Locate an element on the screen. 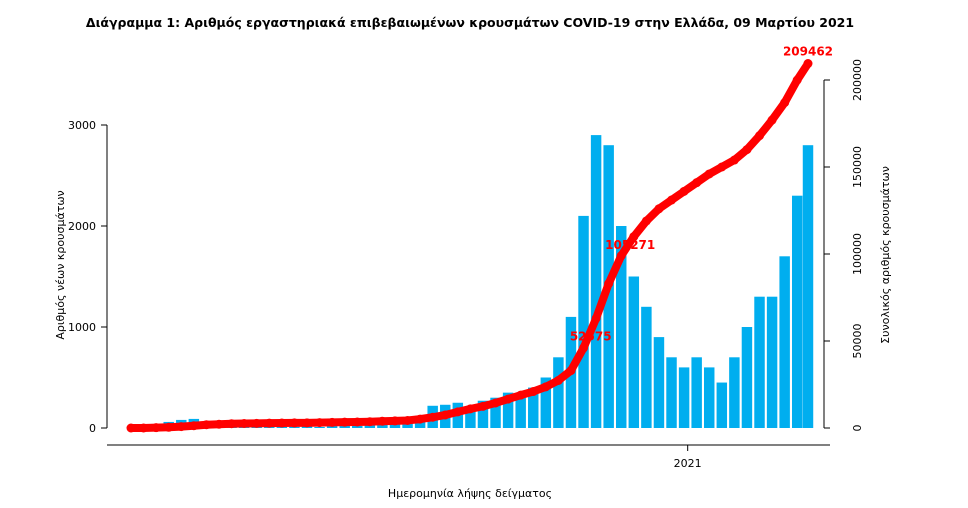 The width and height of the screenshot is (968, 508). y-tick-label: 1000 is located at coordinates (82, 327).